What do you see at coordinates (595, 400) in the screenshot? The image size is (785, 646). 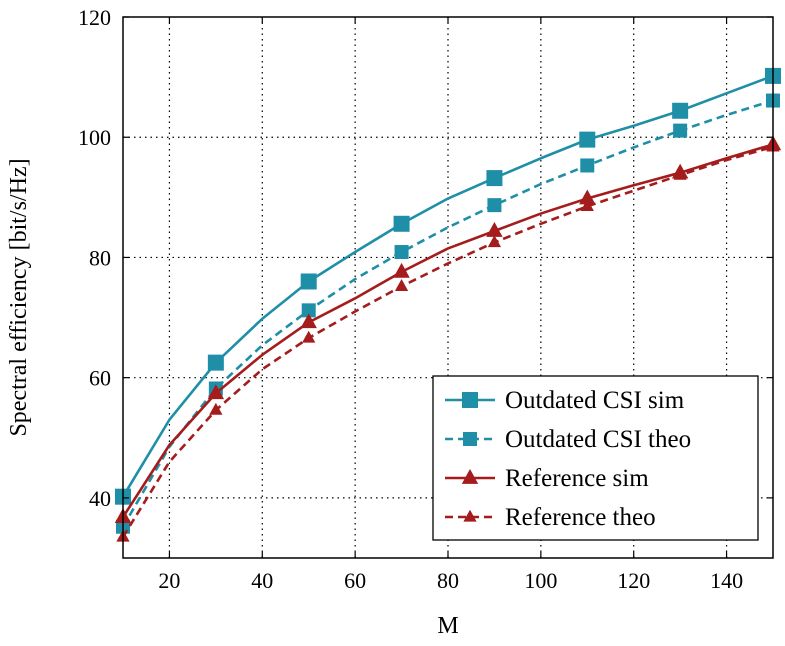 I see `legend-label-0: Outdated CSI sim` at bounding box center [595, 400].